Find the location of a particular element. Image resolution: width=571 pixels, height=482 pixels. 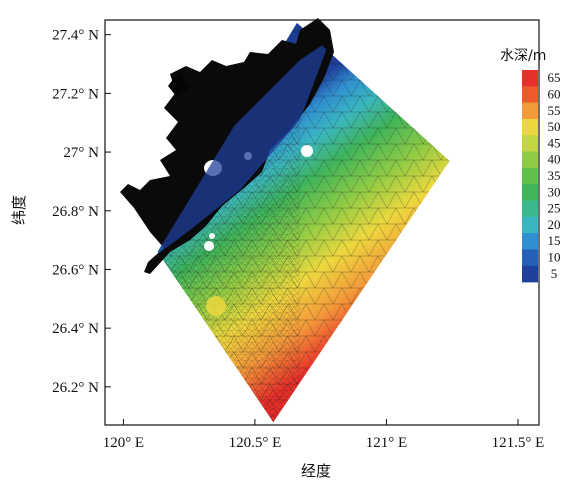

x-tick-label: 120° E is located at coordinates (123, 443).